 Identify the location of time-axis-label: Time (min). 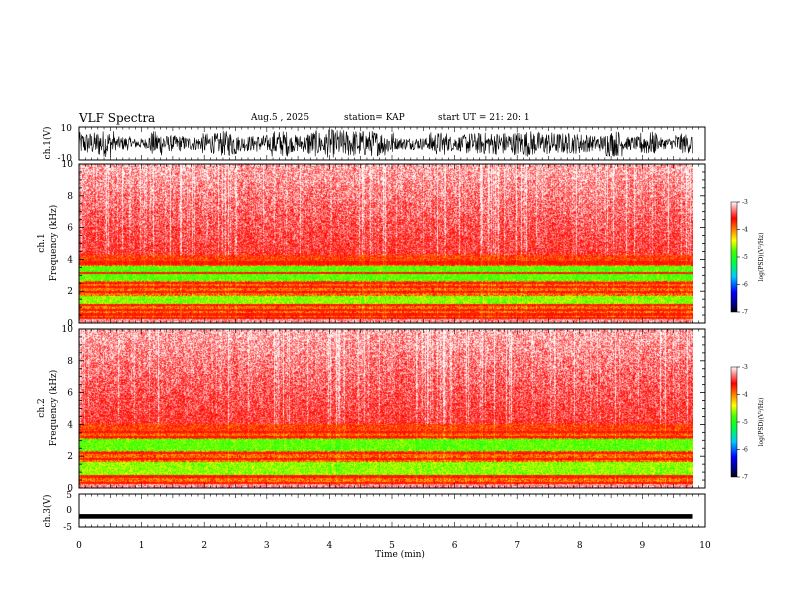
(400, 554).